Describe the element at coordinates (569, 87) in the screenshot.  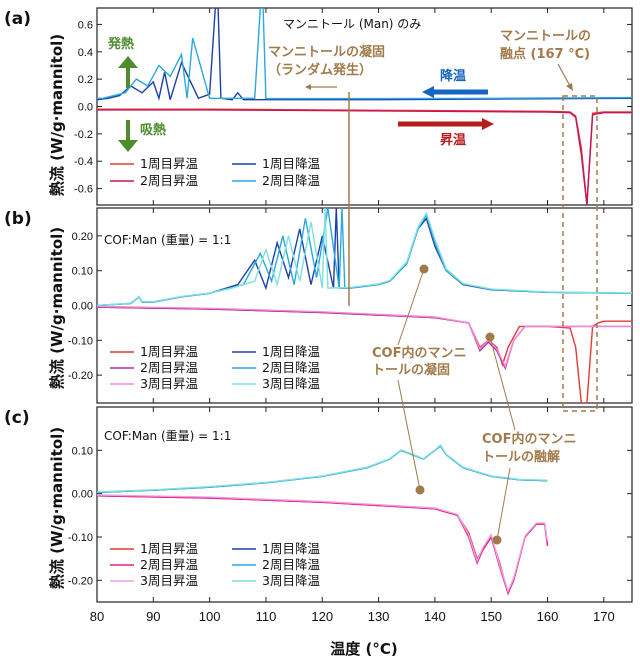
I see `melt-arrow-icon` at that location.